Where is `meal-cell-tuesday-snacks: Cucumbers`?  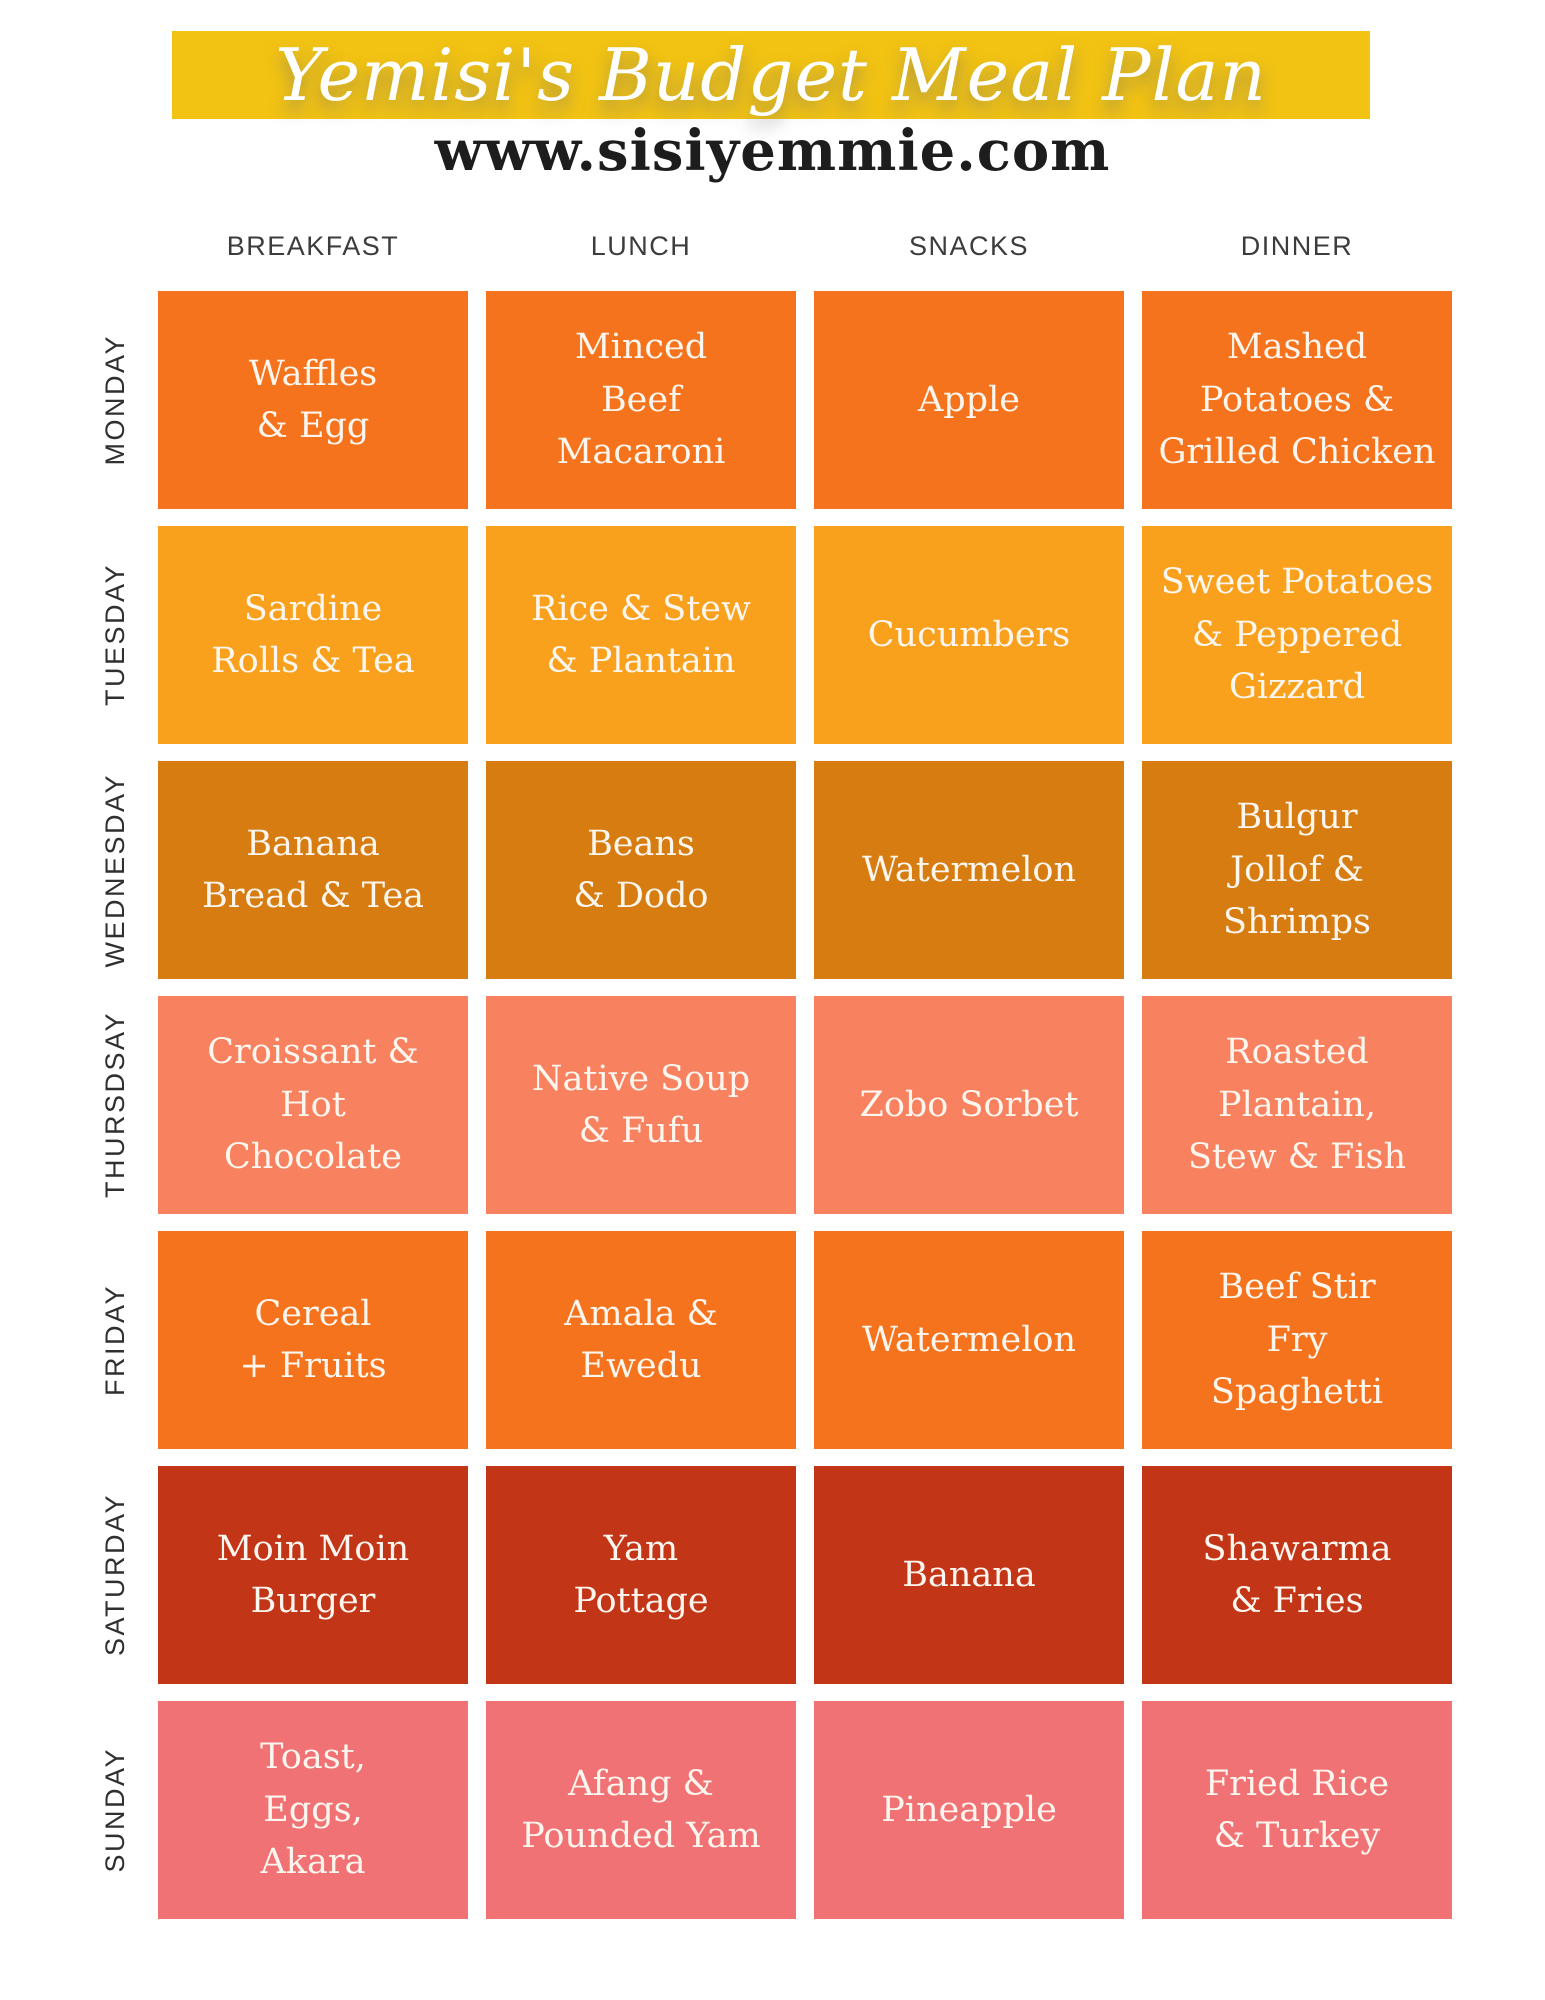
meal-cell-tuesday-snacks: Cucumbers is located at coordinates (969, 635).